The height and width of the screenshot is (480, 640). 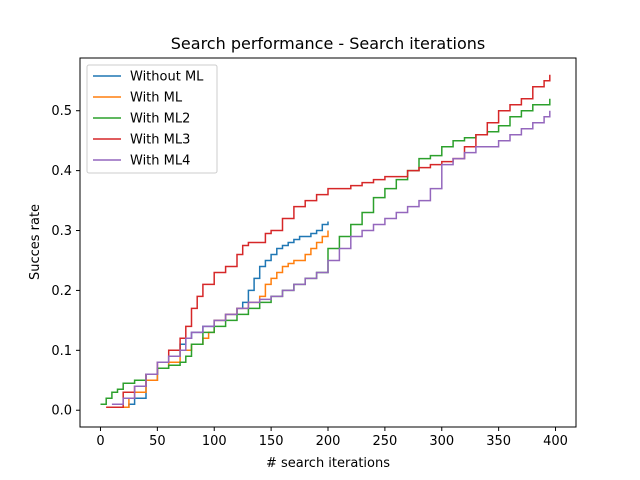 What do you see at coordinates (61, 351) in the screenshot?
I see `y-tick-label-1: 0.1` at bounding box center [61, 351].